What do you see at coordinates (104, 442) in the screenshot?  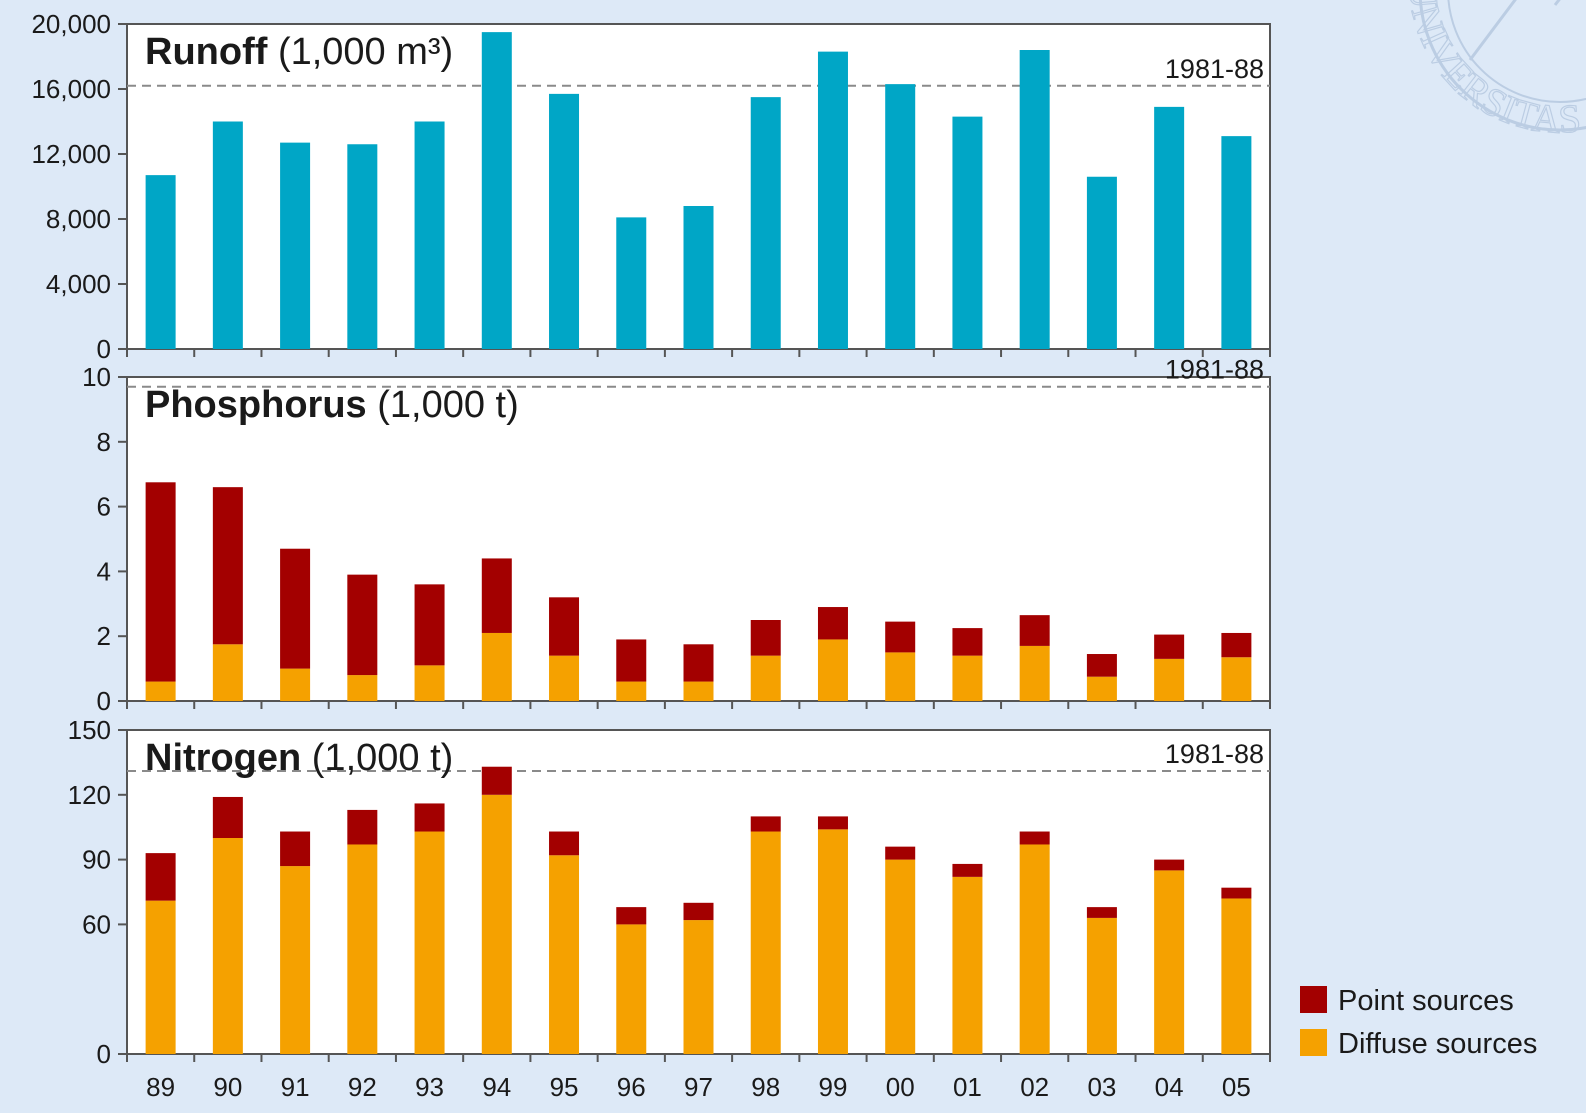 I see `y-tick-label: 8` at bounding box center [104, 442].